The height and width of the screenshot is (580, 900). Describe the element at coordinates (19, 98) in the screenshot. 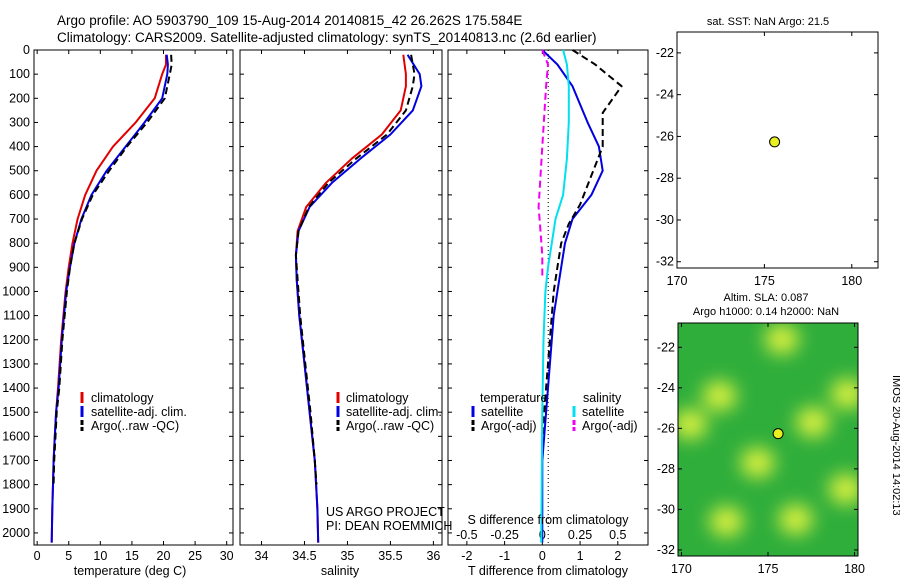

I see `y-tick-label: 200` at that location.